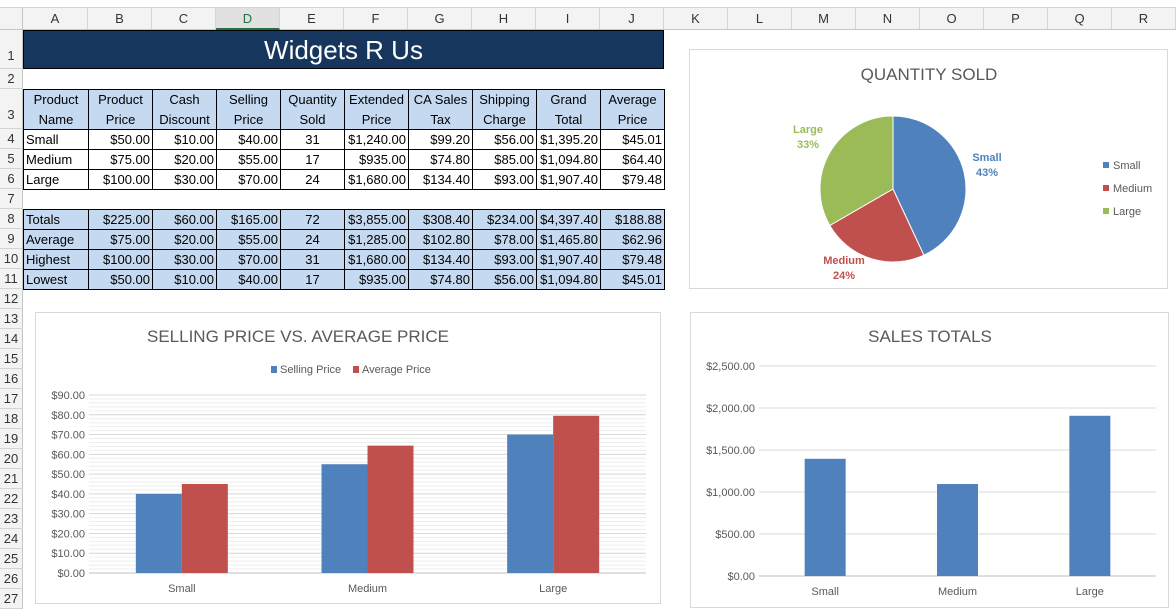 The width and height of the screenshot is (1176, 614). What do you see at coordinates (158, 533) in the screenshot?
I see `bar-small-selling-price` at bounding box center [158, 533].